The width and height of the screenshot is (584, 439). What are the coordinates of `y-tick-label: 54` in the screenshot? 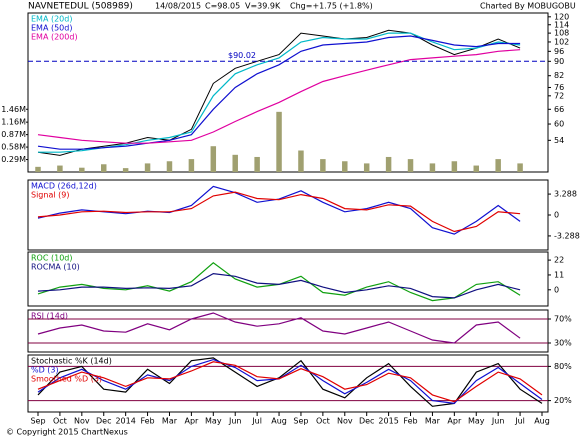 It's located at (559, 140).